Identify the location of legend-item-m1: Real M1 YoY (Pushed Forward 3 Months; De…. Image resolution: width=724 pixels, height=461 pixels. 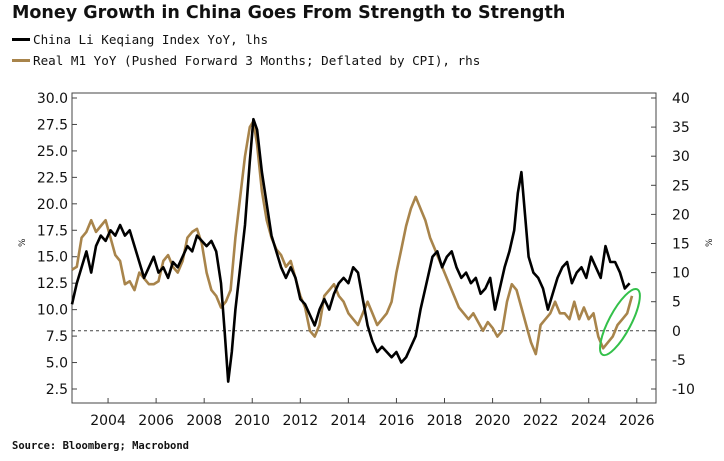
(246, 60).